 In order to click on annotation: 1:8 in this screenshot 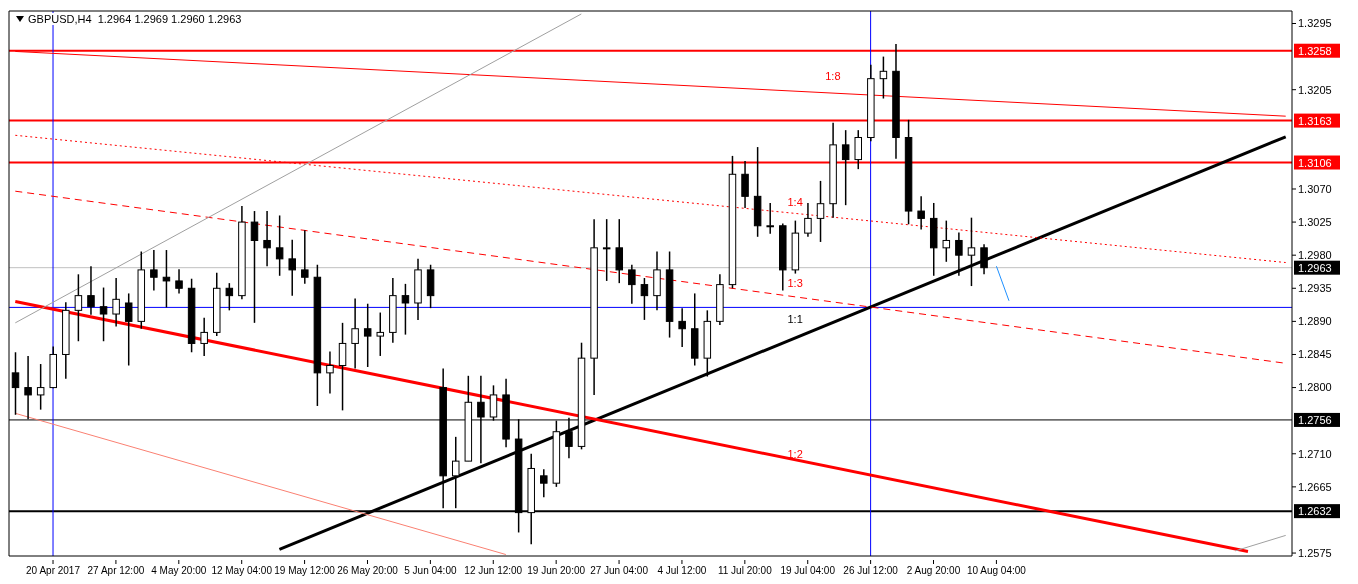, I will do `click(833, 76)`.